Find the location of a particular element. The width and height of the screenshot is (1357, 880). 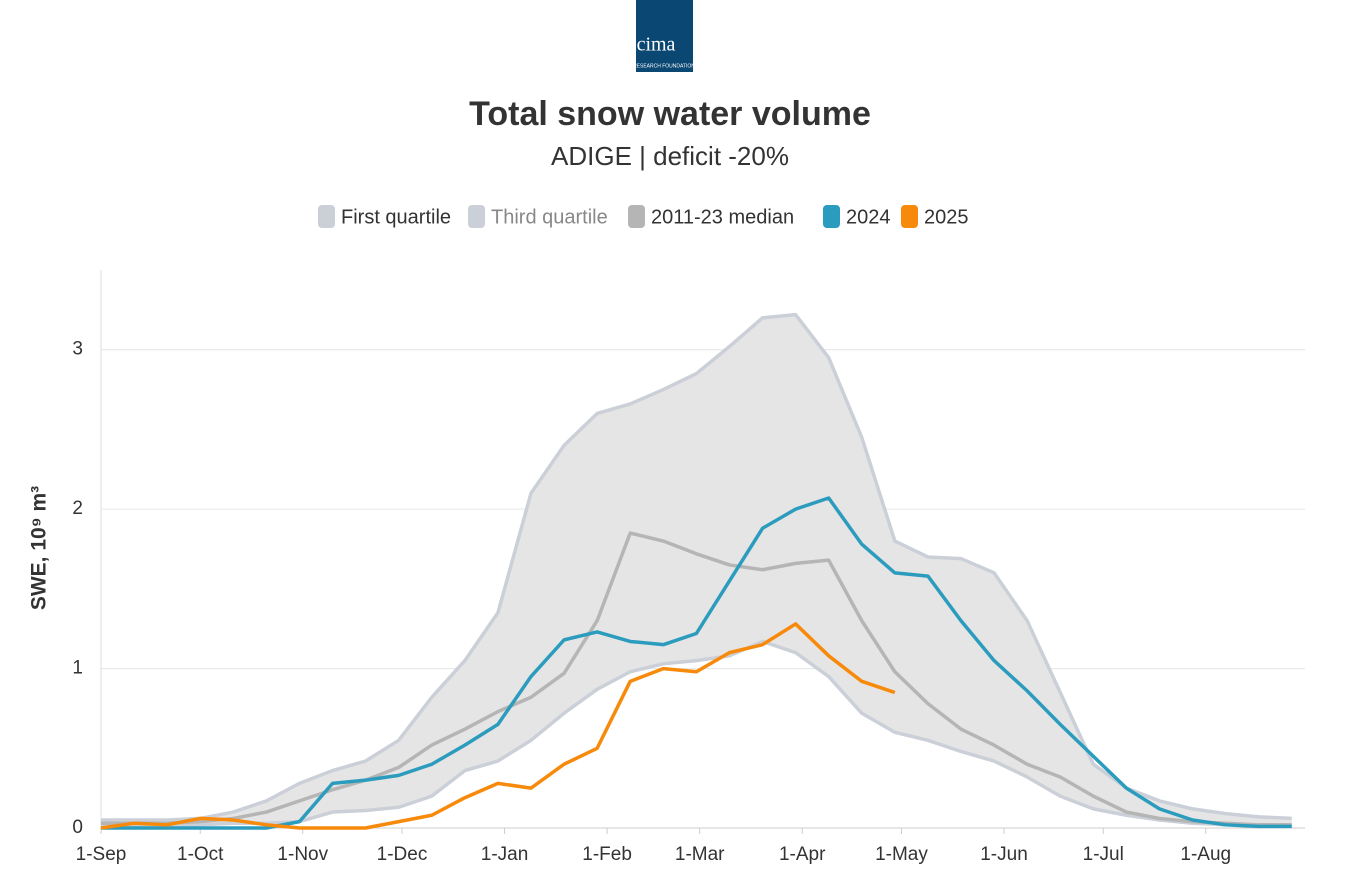

x-tick-label: 1-Oct is located at coordinates (200, 854).